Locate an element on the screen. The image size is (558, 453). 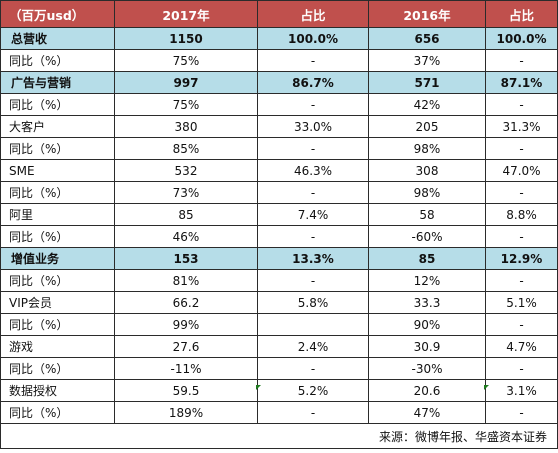
header-2017: 2017年 is located at coordinates (186, 14).